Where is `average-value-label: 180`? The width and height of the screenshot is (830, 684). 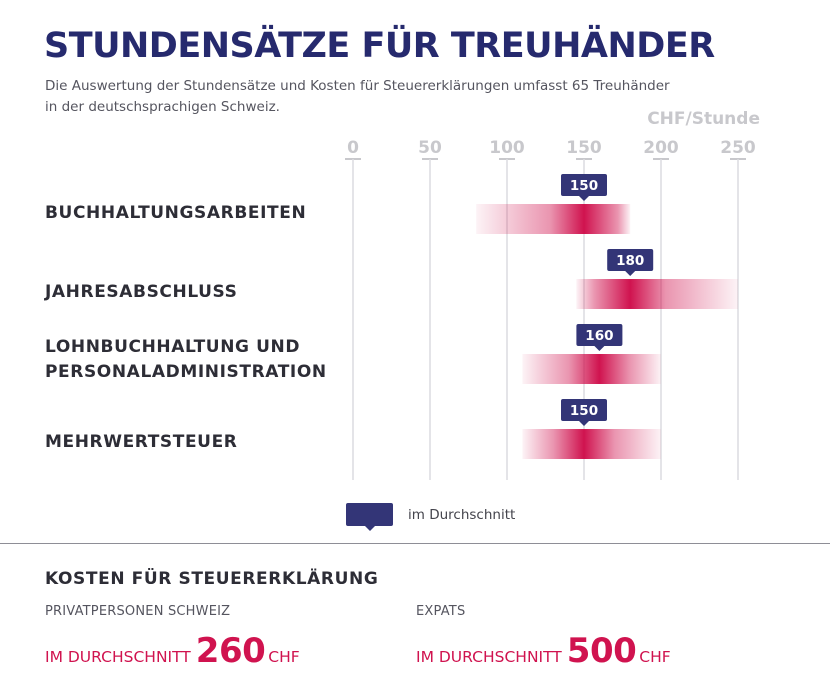
average-value-label: 180 is located at coordinates (630, 261).